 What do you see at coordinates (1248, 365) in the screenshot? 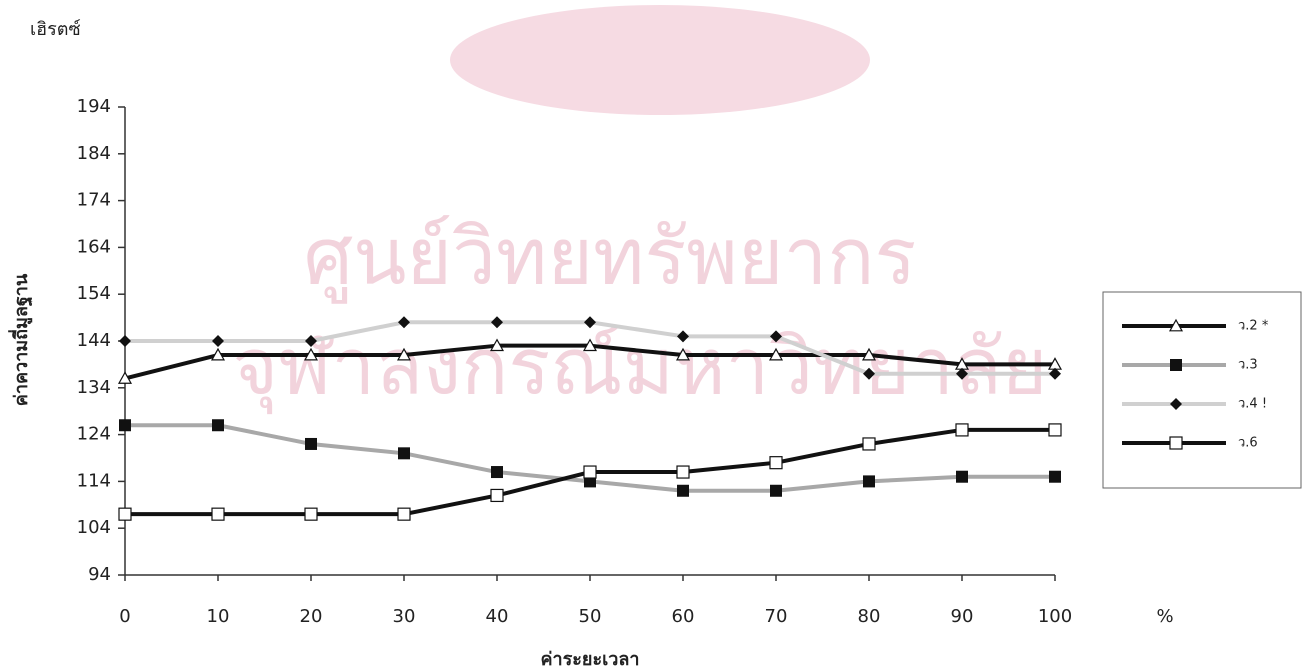
I see `legend-label: ว.3` at bounding box center [1248, 365].